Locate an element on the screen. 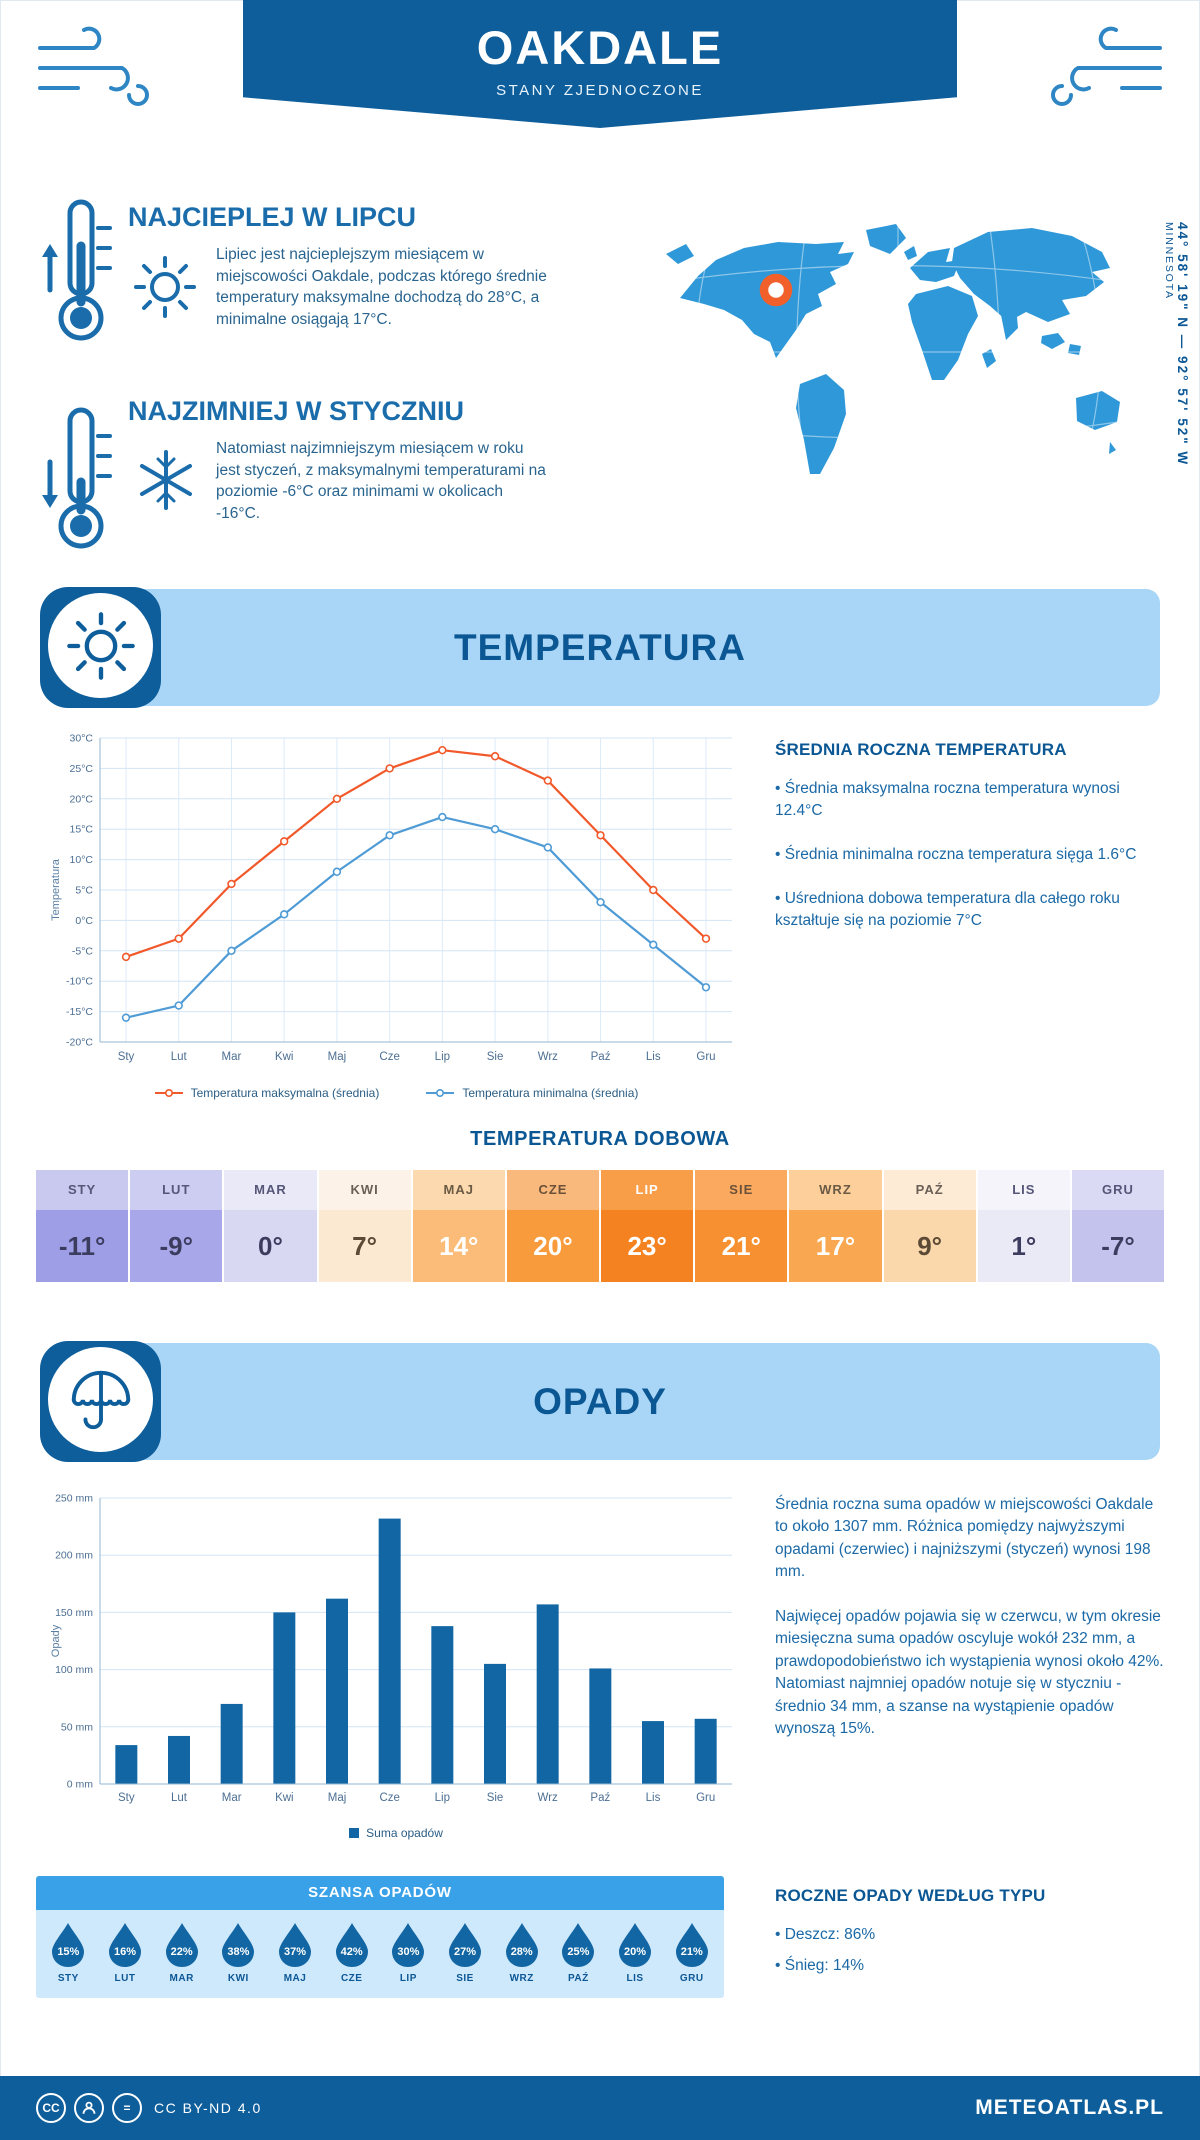 This screenshot has width=1200, height=2140. rain-chance-month: STY is located at coordinates (68, 1978).